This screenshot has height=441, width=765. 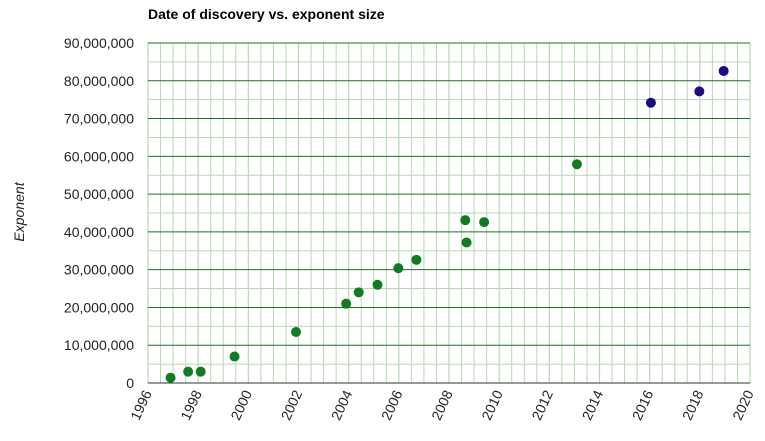 What do you see at coordinates (492, 404) in the screenshot?
I see `x-tick-label: 2010` at bounding box center [492, 404].